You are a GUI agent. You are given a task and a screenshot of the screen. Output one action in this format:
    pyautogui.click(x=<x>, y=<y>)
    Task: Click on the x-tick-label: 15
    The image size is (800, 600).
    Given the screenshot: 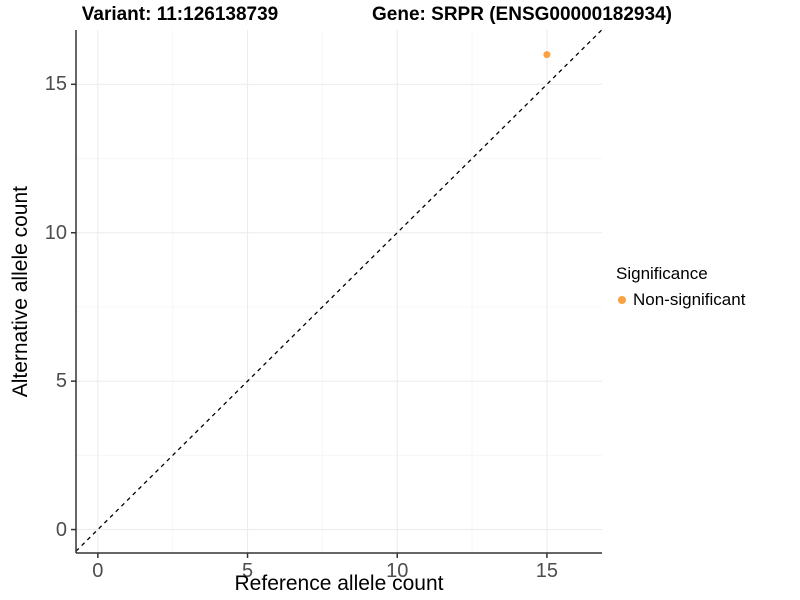 What is the action you would take?
    pyautogui.click(x=547, y=571)
    